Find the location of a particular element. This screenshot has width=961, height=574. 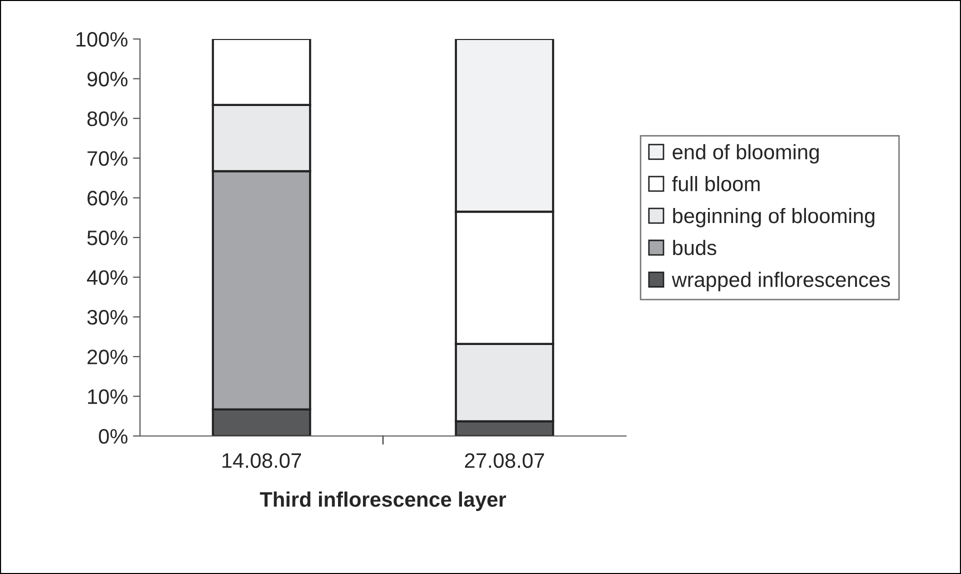

y-tick-label: 40% is located at coordinates (107, 277).